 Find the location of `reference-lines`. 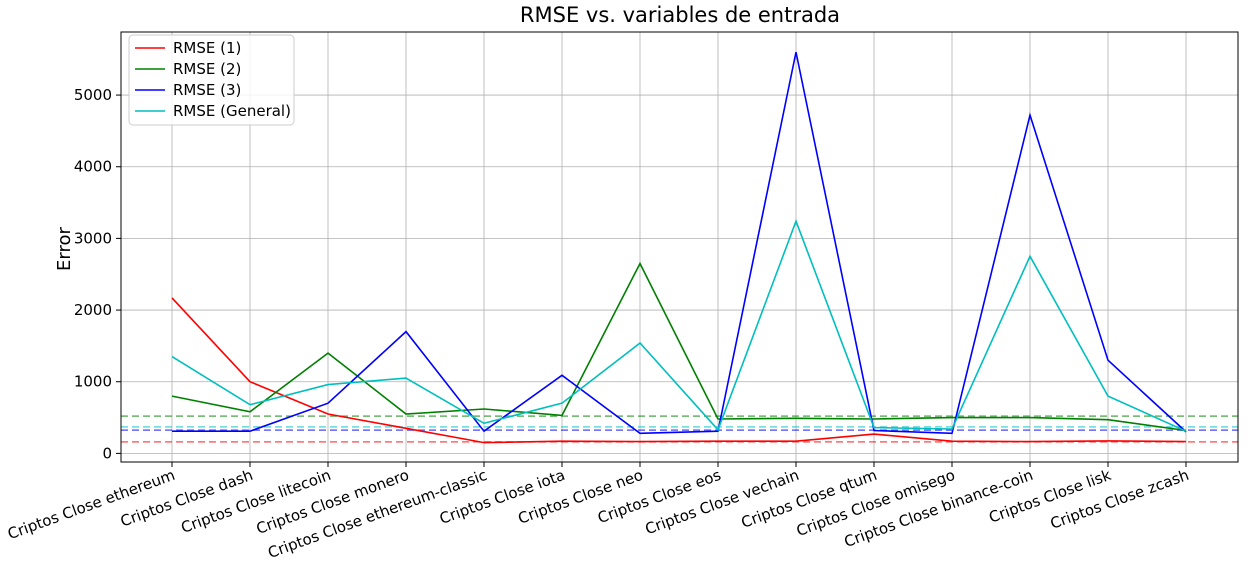

reference-lines is located at coordinates (679, 429).